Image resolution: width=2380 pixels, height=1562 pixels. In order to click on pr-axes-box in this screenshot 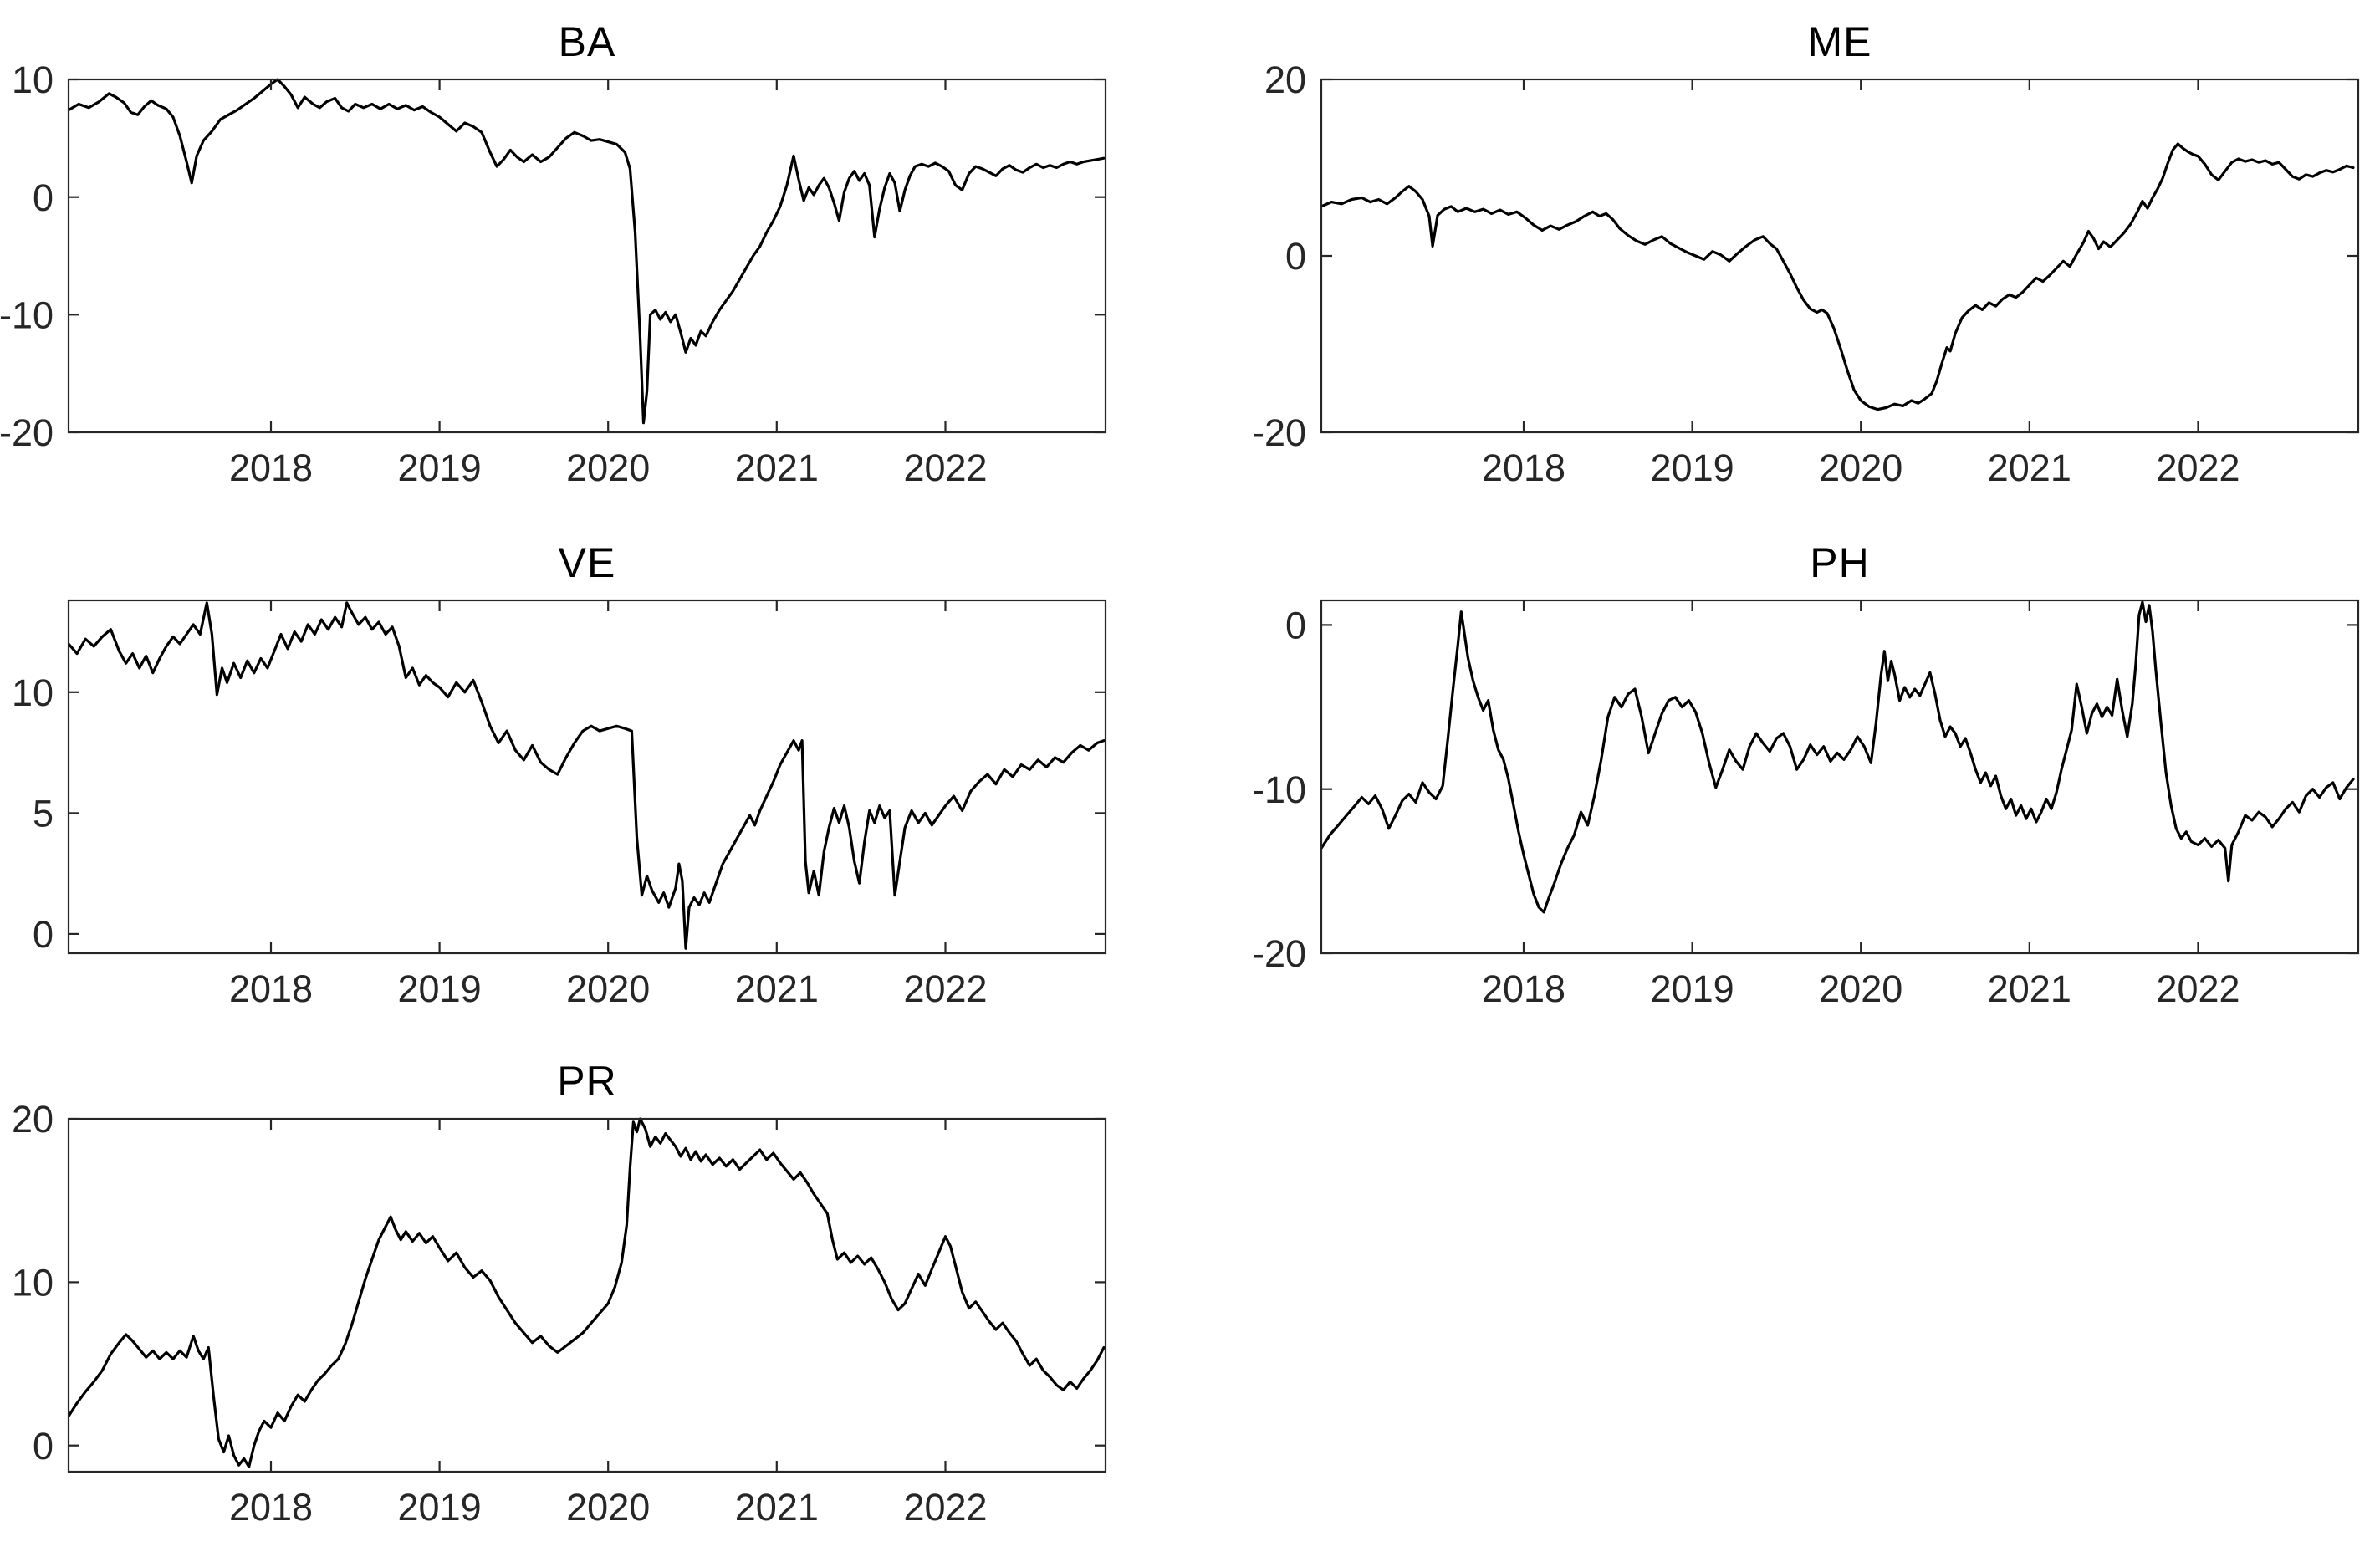, I will do `click(587, 1295)`.